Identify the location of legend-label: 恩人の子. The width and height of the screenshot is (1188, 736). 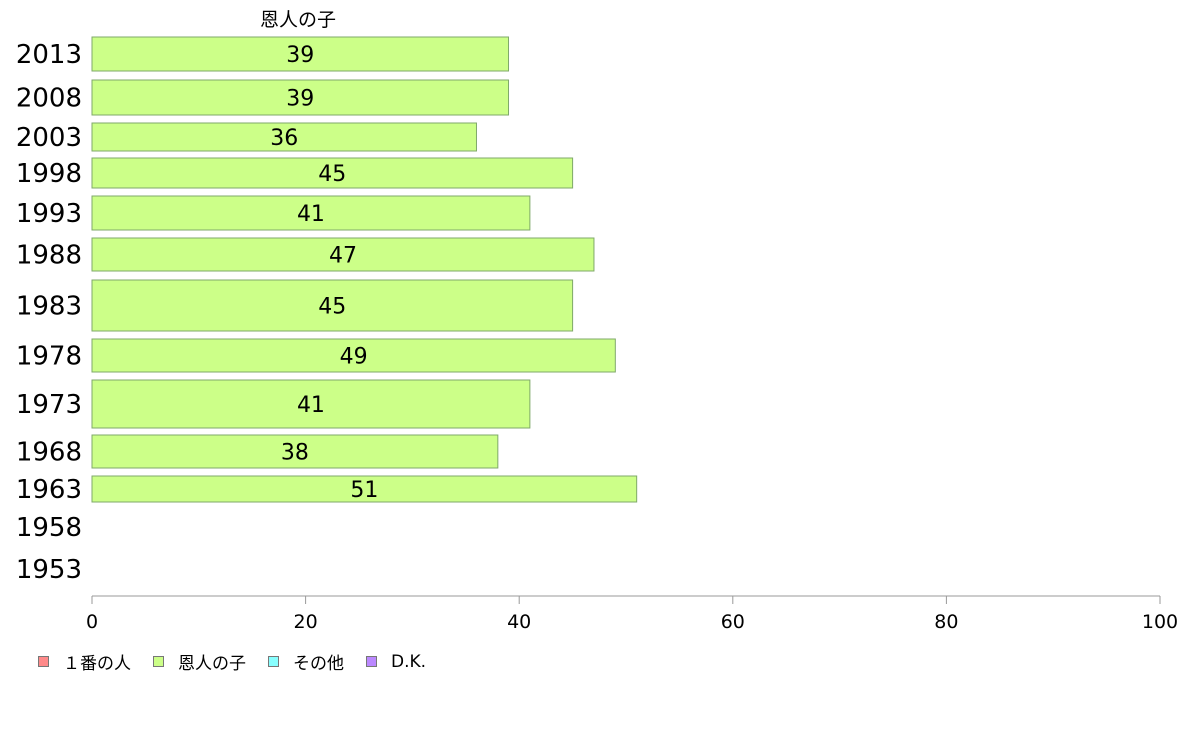
(212, 664).